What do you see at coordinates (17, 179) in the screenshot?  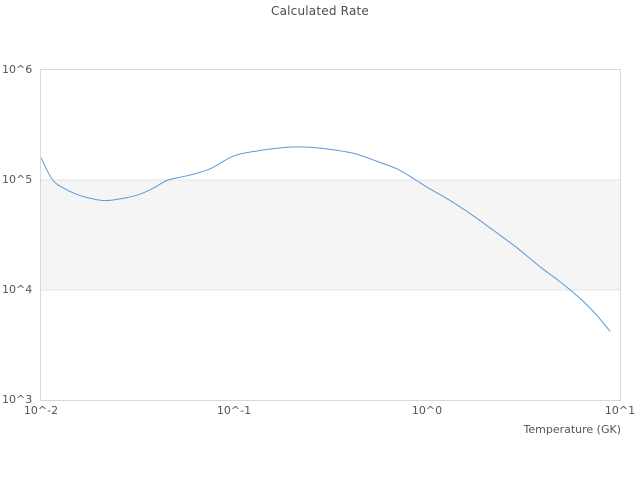 I see `y-tick-label: 10^5` at bounding box center [17, 179].